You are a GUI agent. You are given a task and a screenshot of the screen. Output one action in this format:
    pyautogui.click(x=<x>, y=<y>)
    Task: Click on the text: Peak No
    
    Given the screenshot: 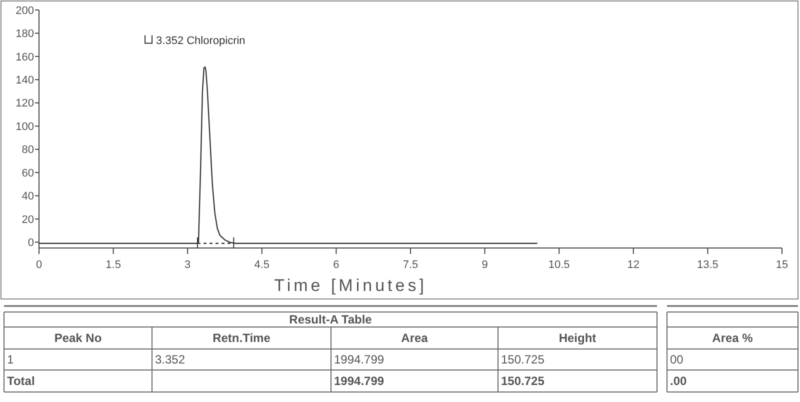 What is the action you would take?
    pyautogui.click(x=78, y=338)
    